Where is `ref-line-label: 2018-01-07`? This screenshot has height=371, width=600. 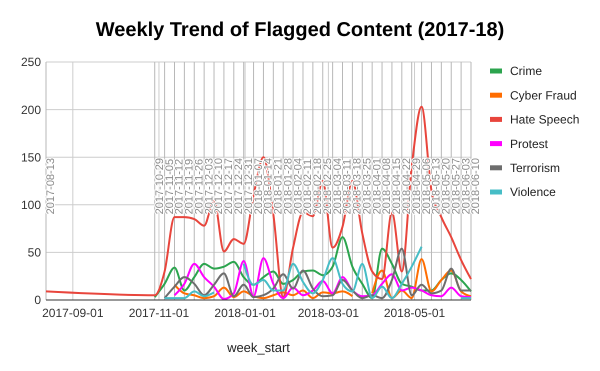
ref-line-label: 2018-01-07 is located at coordinates (258, 186).